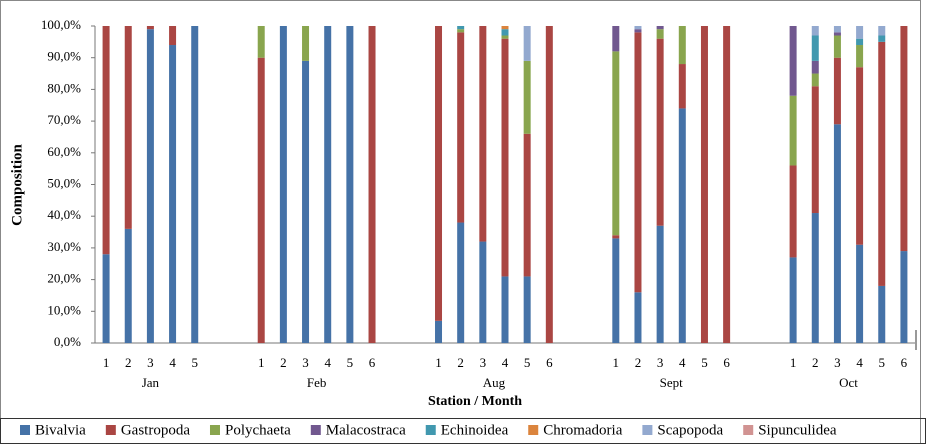 This screenshot has width=926, height=444. Describe the element at coordinates (60, 430) in the screenshot. I see `legend-label: Bivalvia` at that location.